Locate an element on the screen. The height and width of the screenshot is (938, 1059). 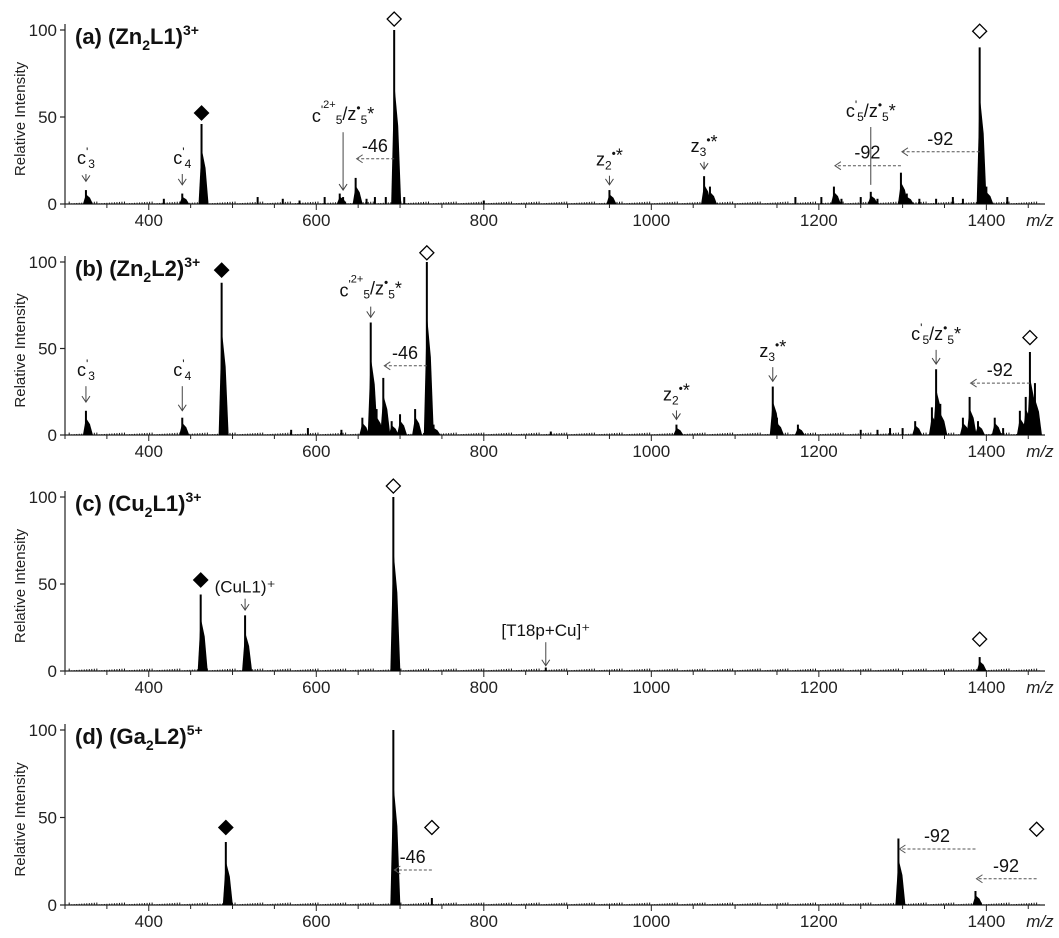
ion-label: c'2+5/z•5* is located at coordinates (343, 113).